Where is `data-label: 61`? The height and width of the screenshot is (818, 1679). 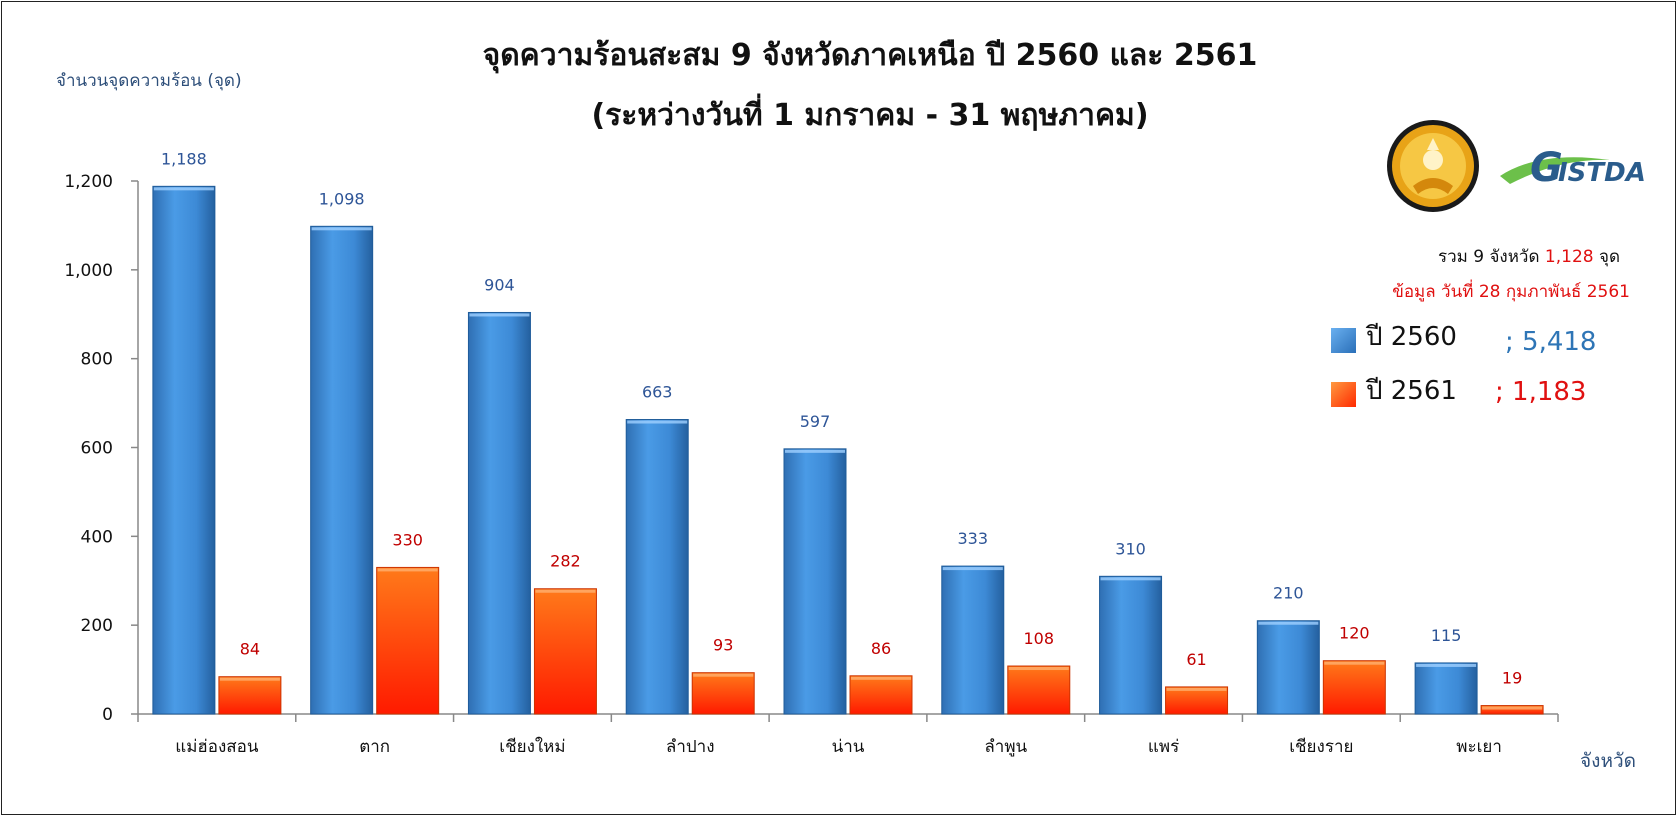
data-label: 61 is located at coordinates (1196, 659).